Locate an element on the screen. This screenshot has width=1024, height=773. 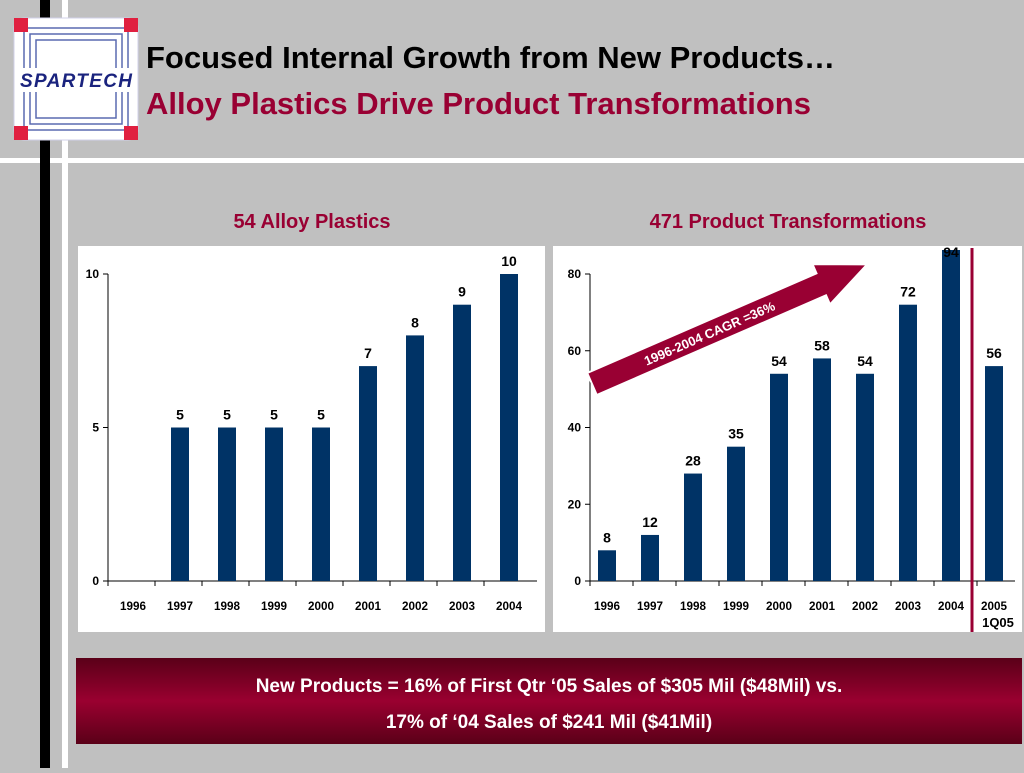
y-tick-label: 20 is located at coordinates (575, 504).